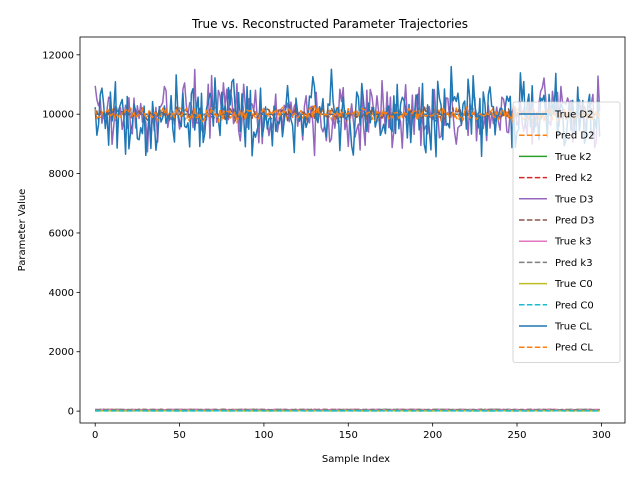 The width and height of the screenshot is (640, 480). I want to click on legend-label-pred-d2: Pred D2, so click(575, 136).